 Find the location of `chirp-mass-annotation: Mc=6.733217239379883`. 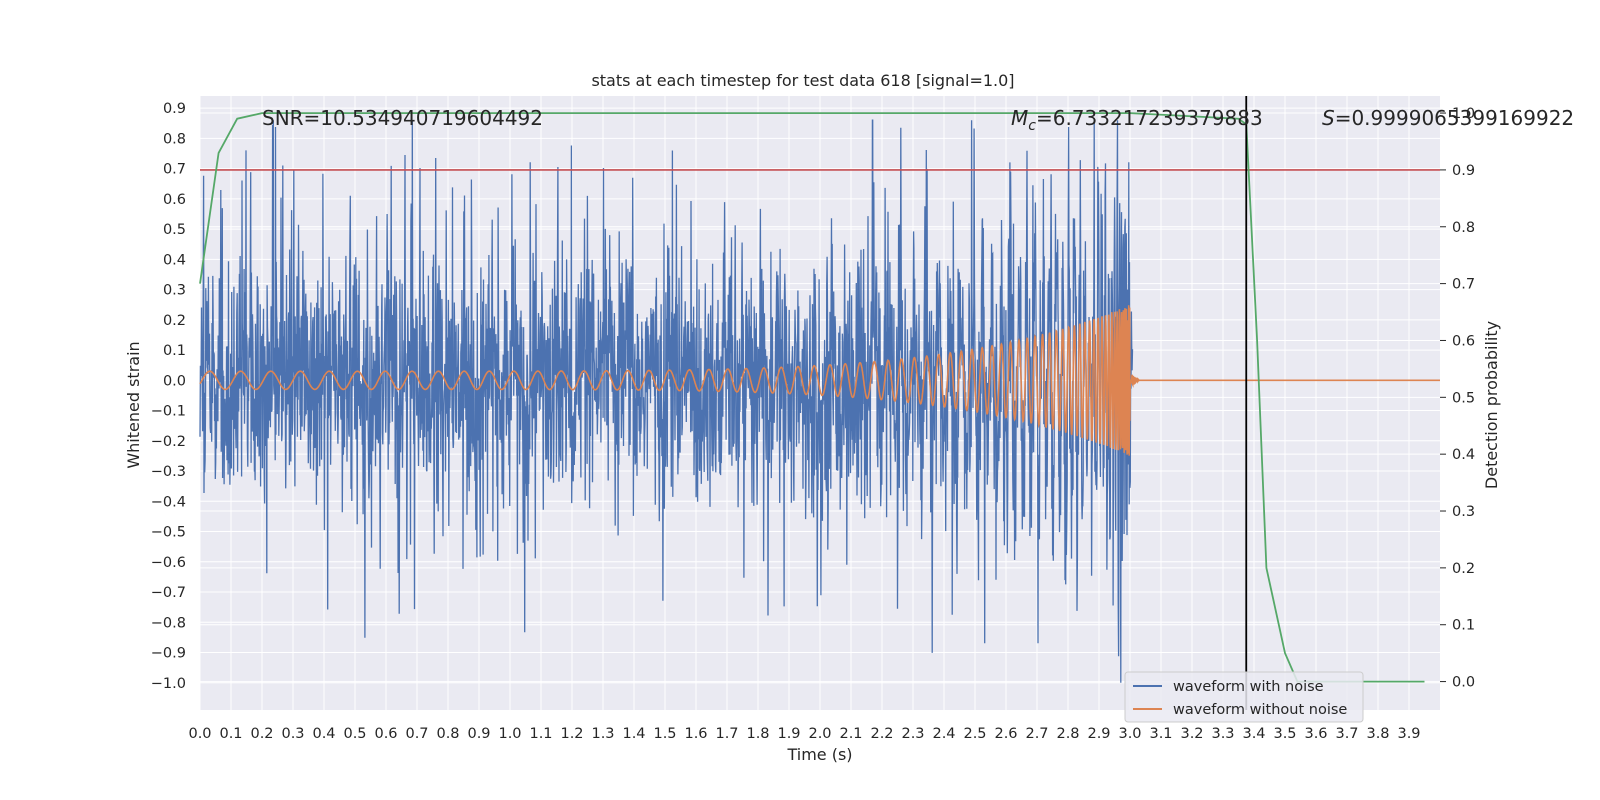

chirp-mass-annotation: Mc=6.733217239379883 is located at coordinates (1137, 120).